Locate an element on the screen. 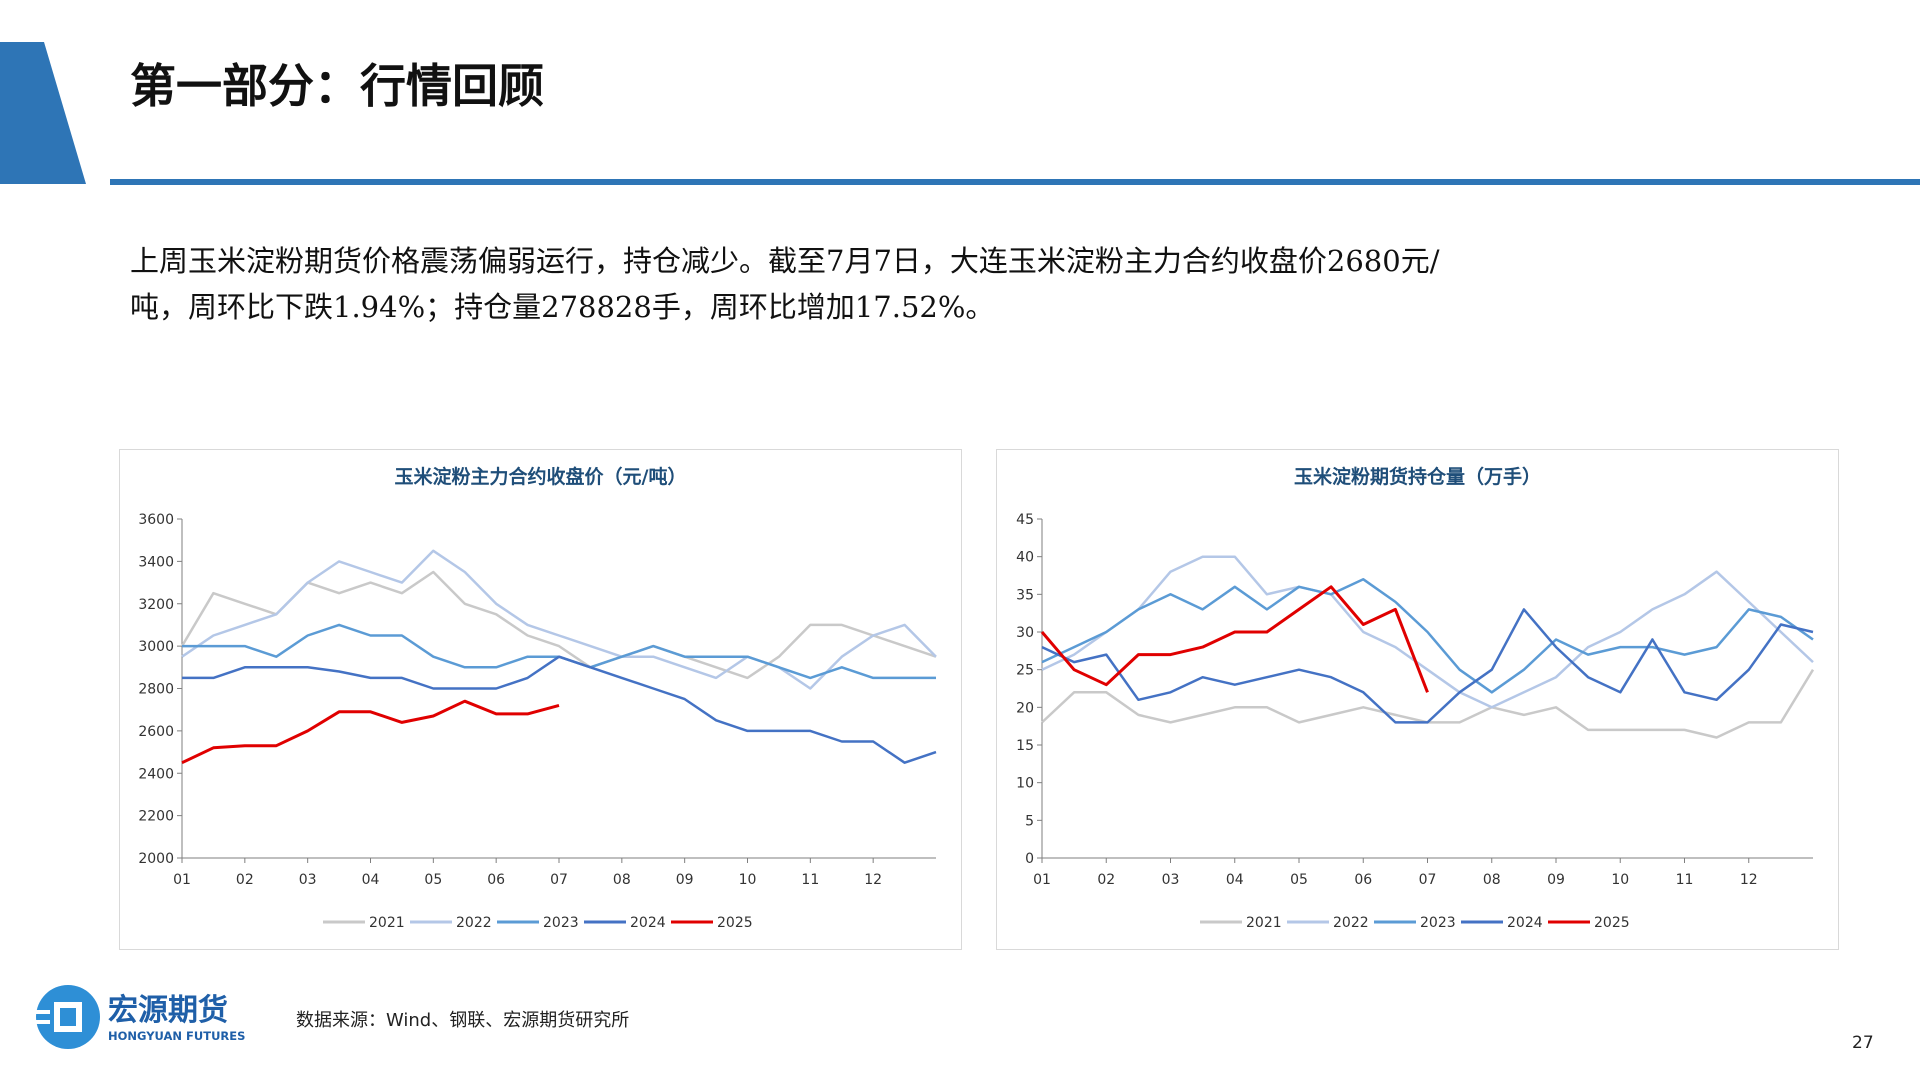 The width and height of the screenshot is (1920, 1080). y-tick-label: 0 is located at coordinates (1029, 859).